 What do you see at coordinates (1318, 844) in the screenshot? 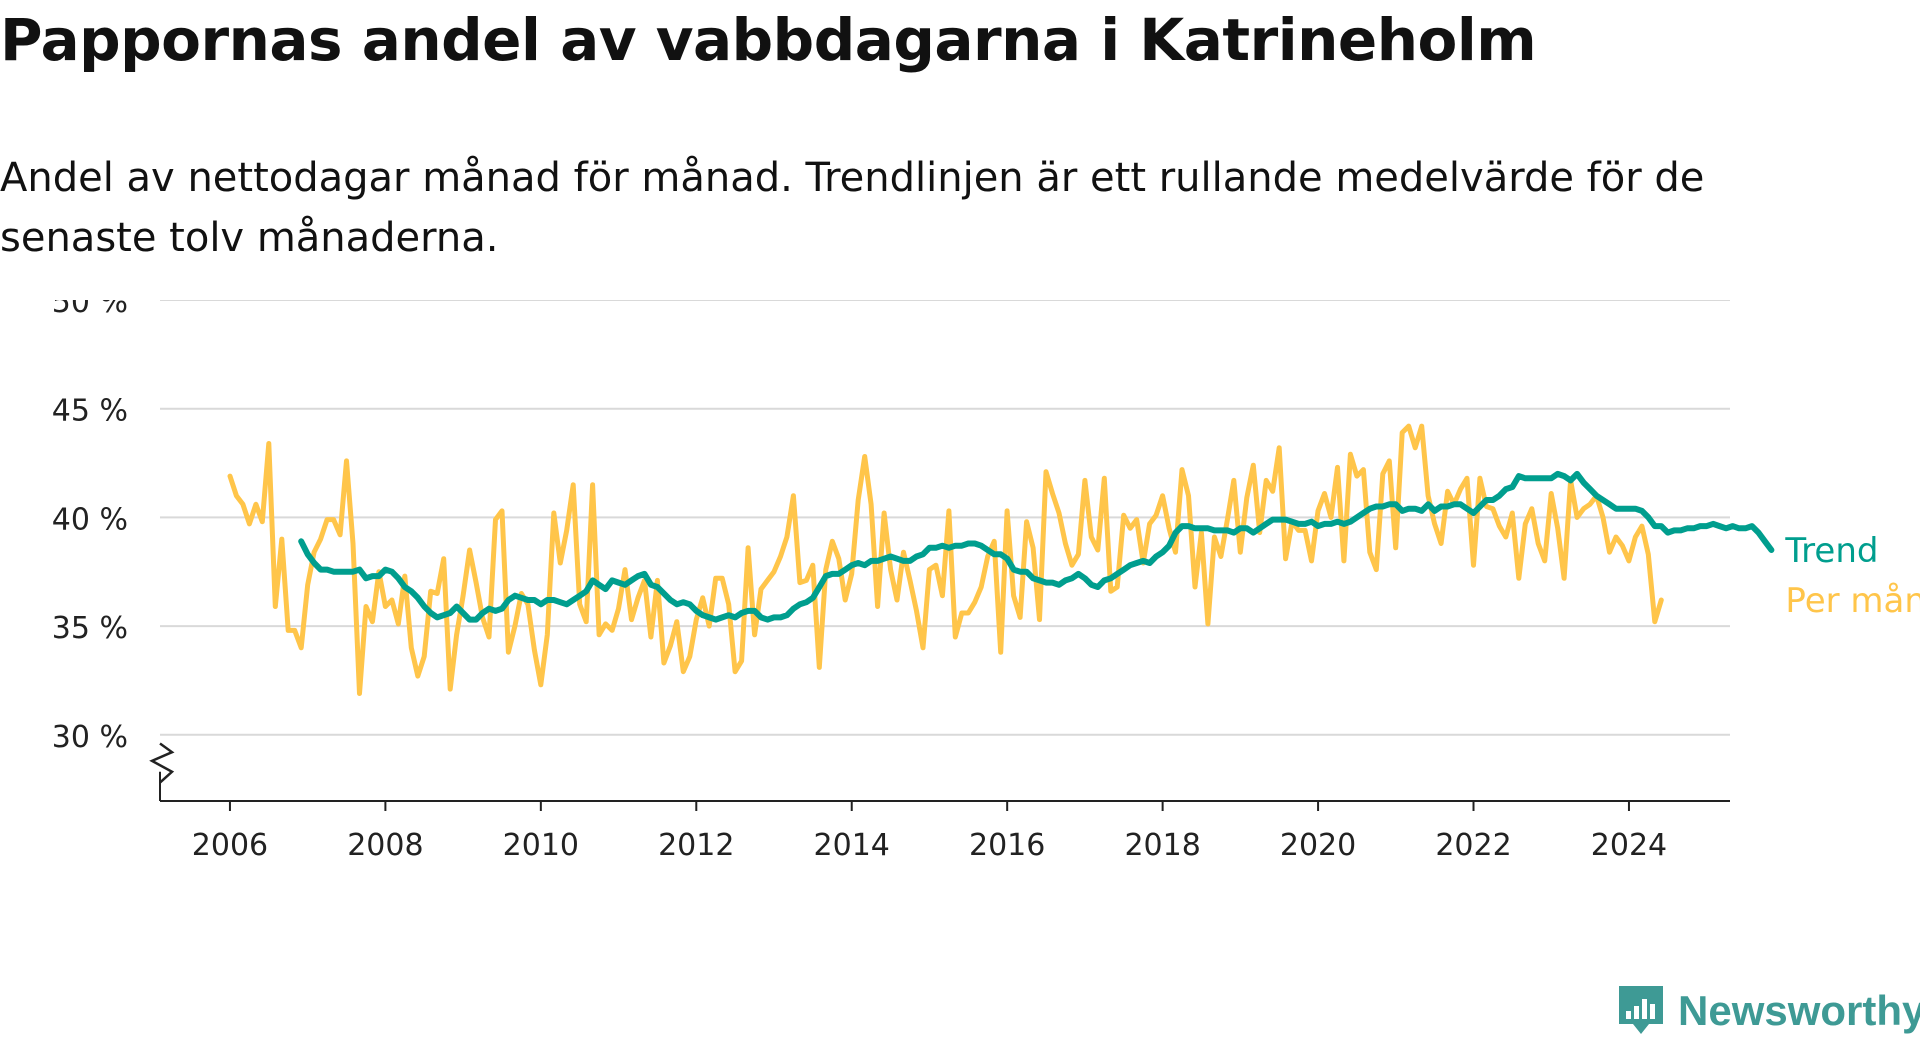
I see `x-tick-label: 2020` at bounding box center [1318, 844].